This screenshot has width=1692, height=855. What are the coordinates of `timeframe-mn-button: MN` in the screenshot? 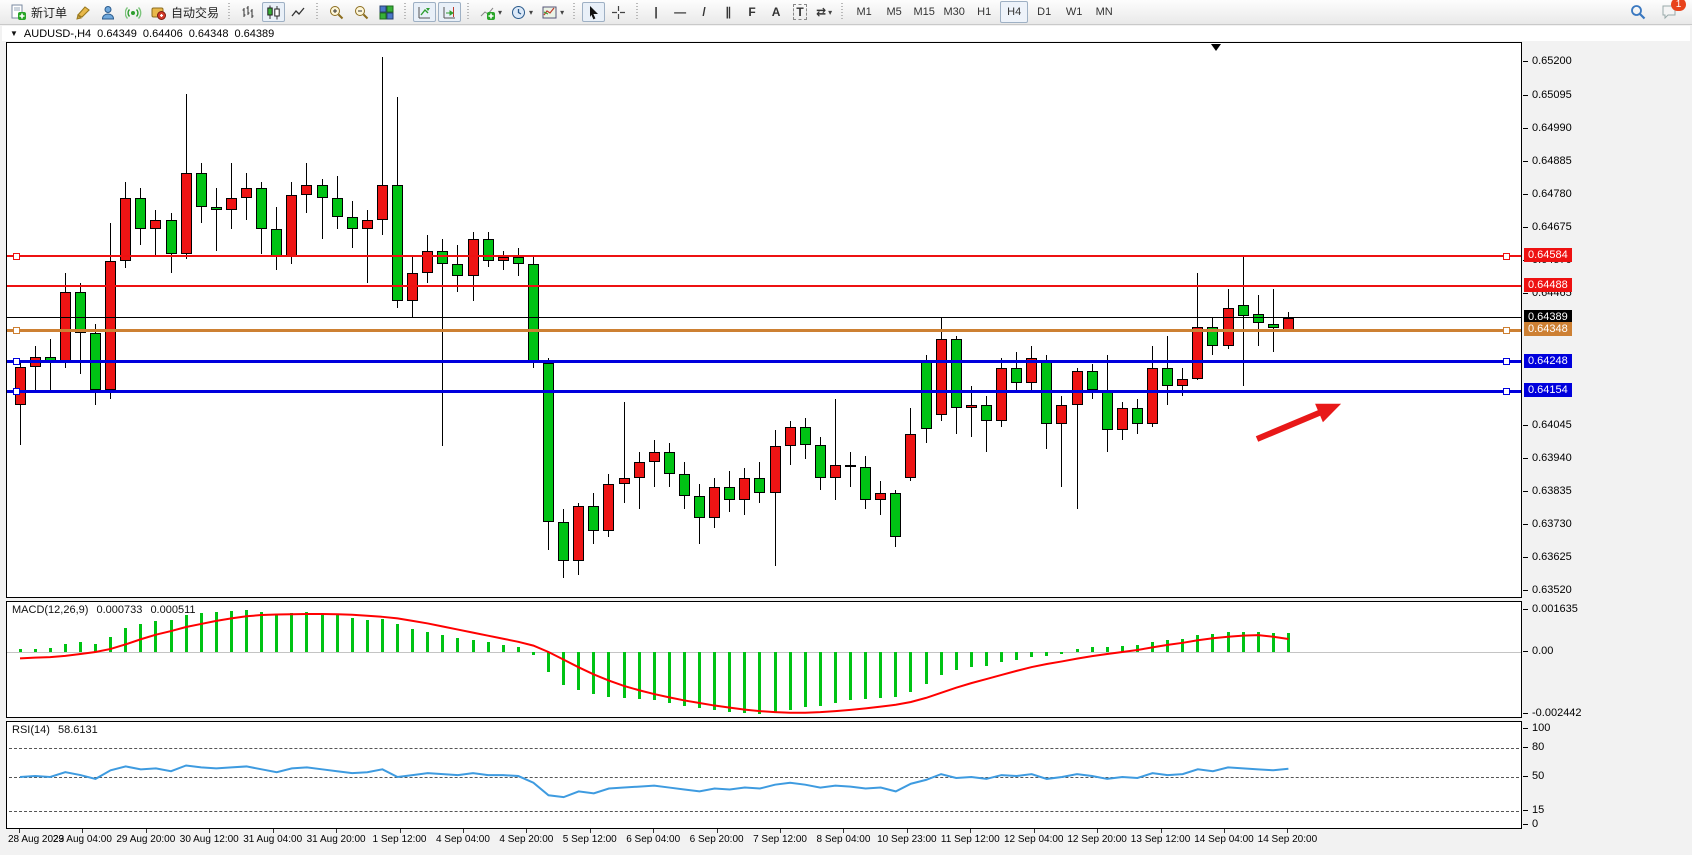 It's located at (1104, 12).